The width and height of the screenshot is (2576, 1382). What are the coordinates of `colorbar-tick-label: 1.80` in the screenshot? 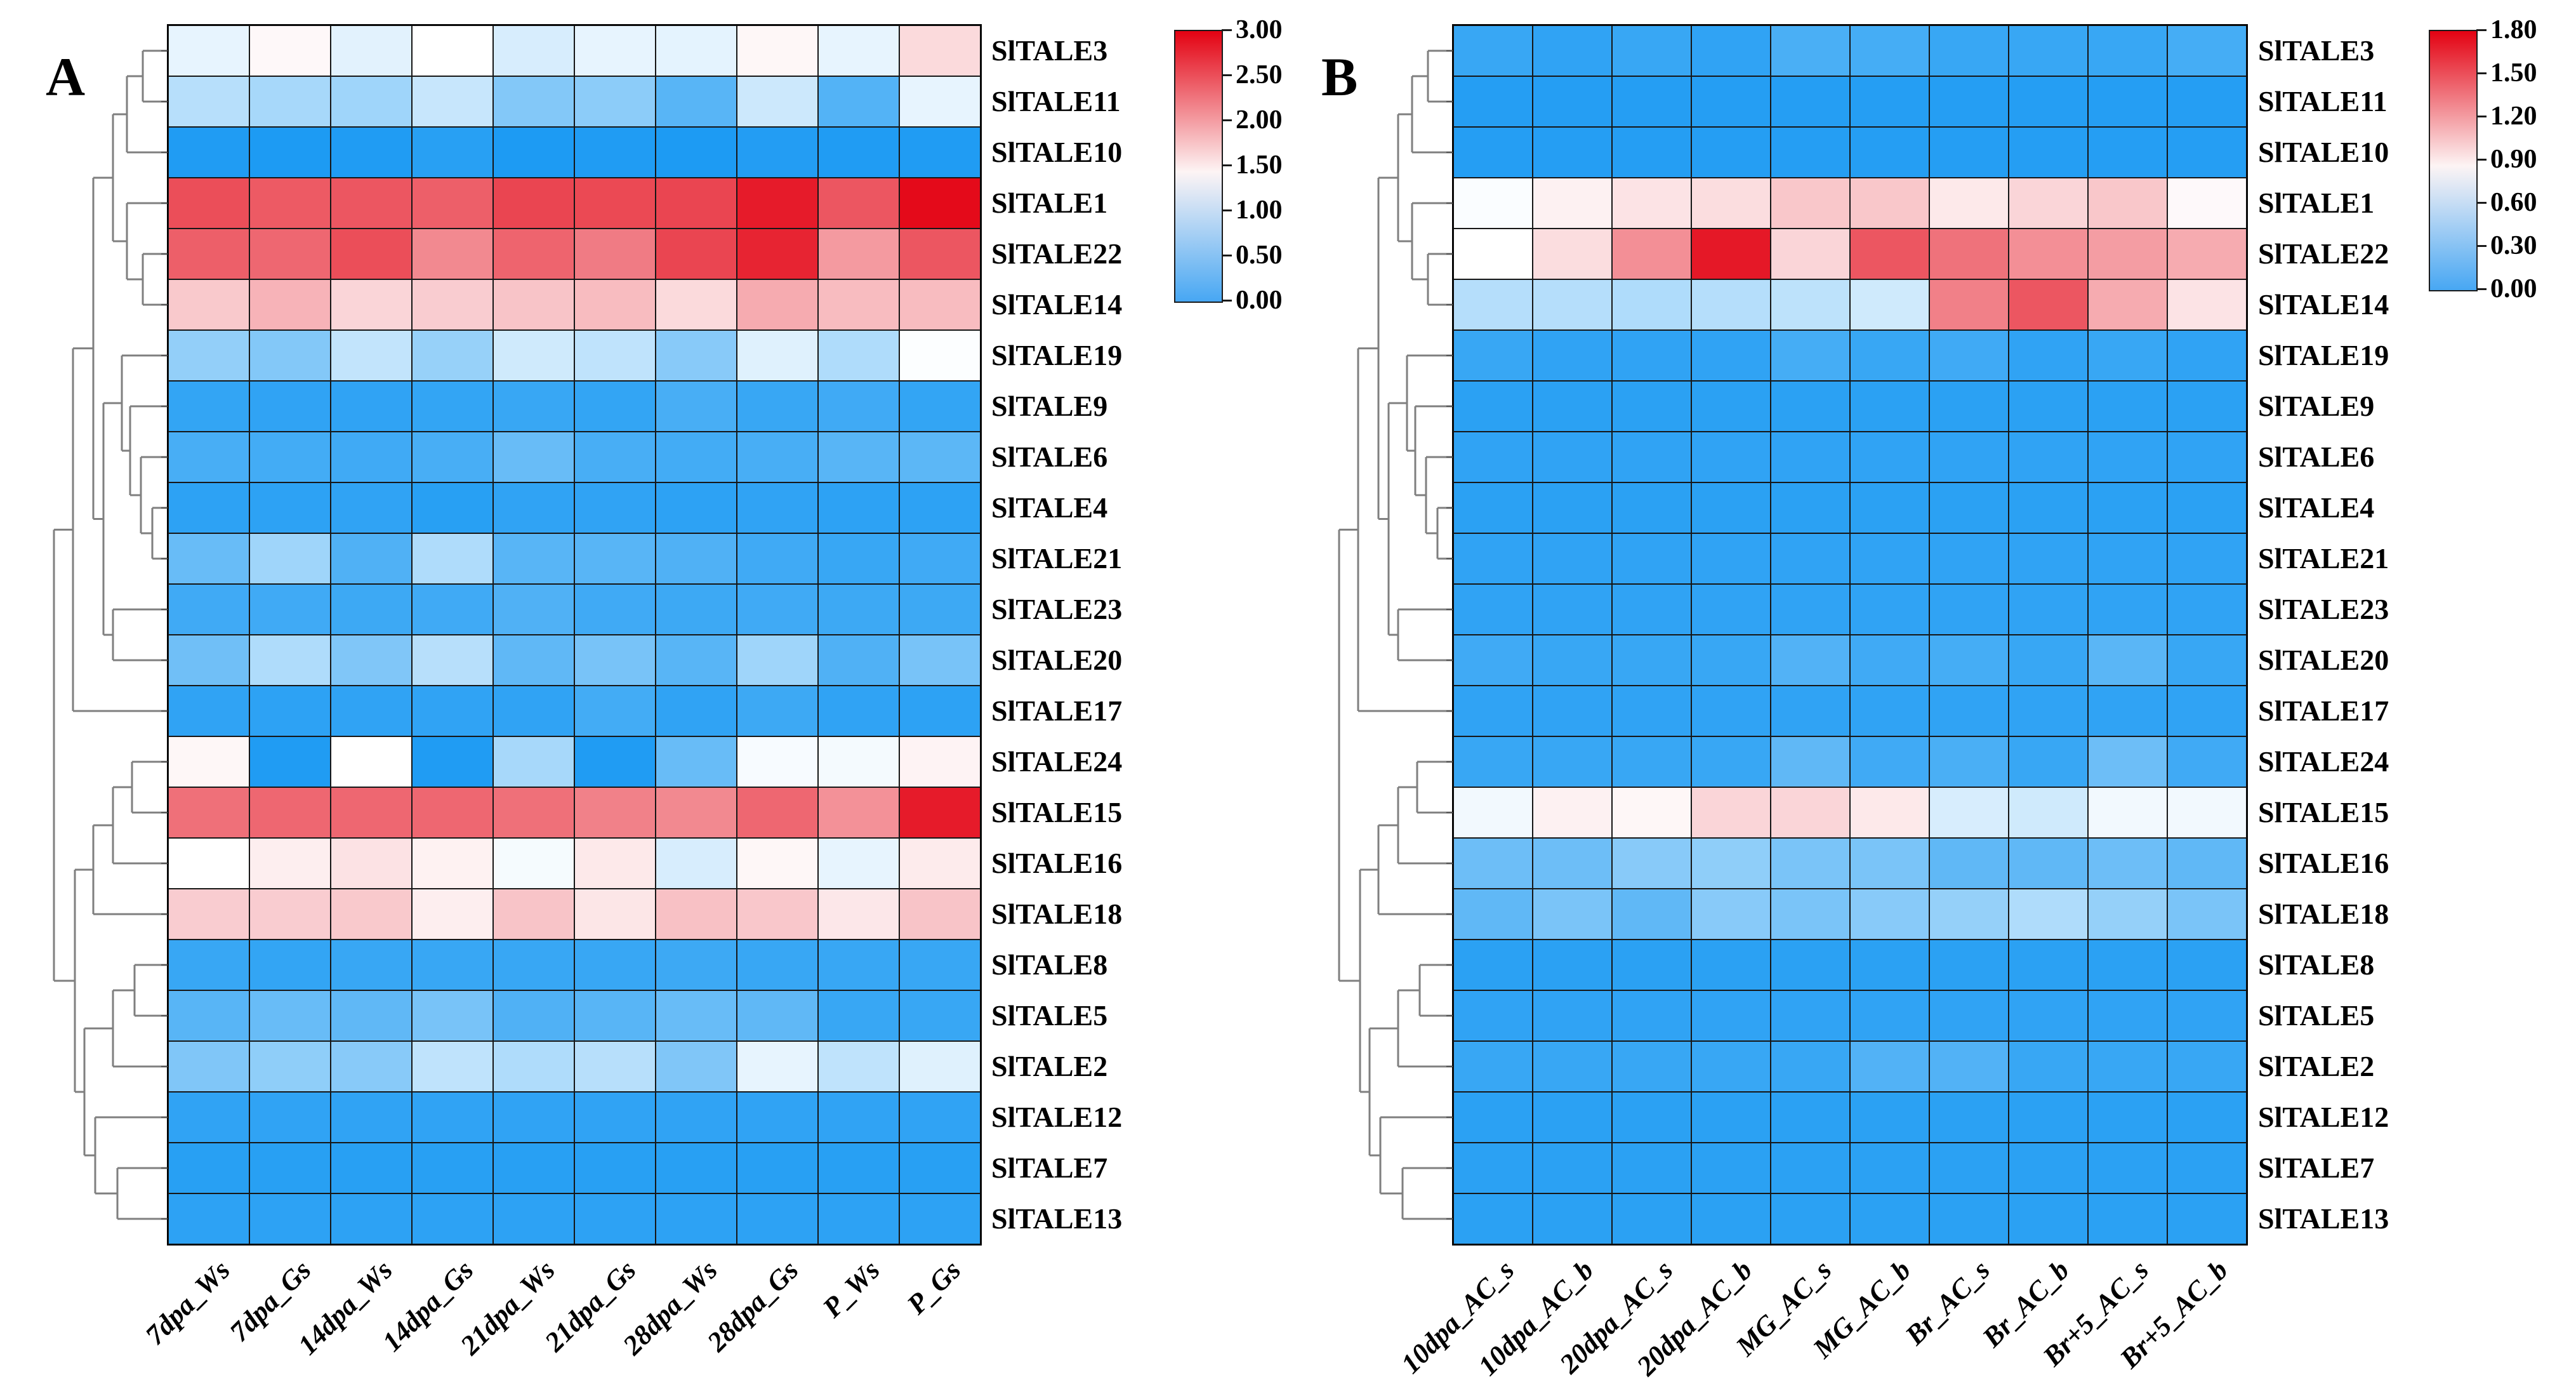 It's located at (2513, 30).